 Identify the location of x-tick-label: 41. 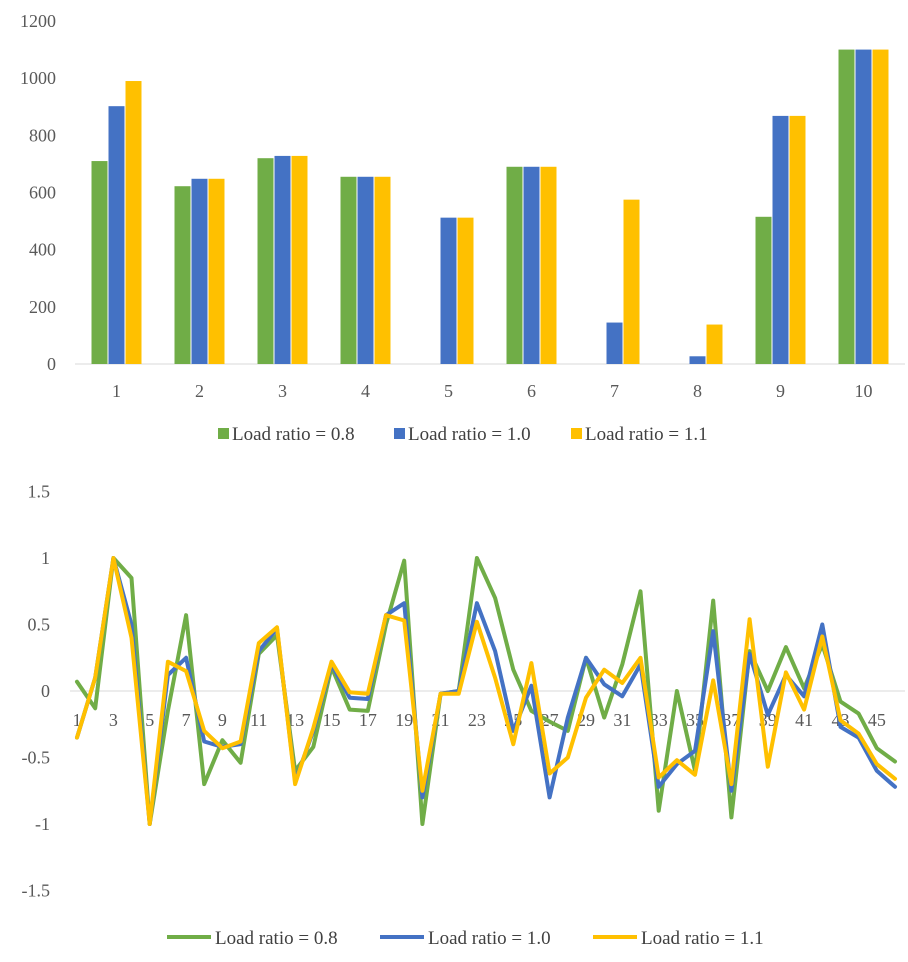
(804, 720).